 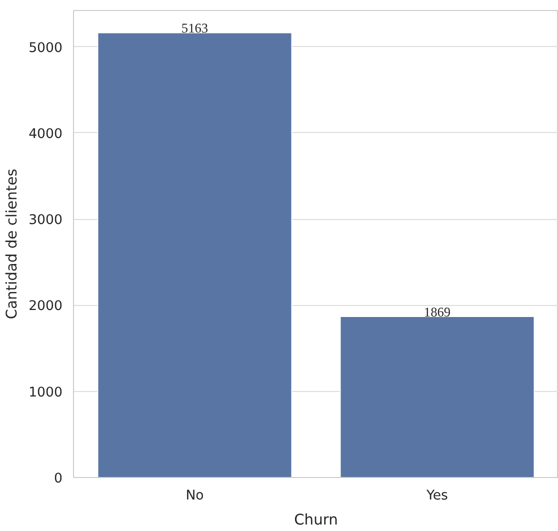 What do you see at coordinates (436, 496) in the screenshot?
I see `x-tick-label: Yes` at bounding box center [436, 496].